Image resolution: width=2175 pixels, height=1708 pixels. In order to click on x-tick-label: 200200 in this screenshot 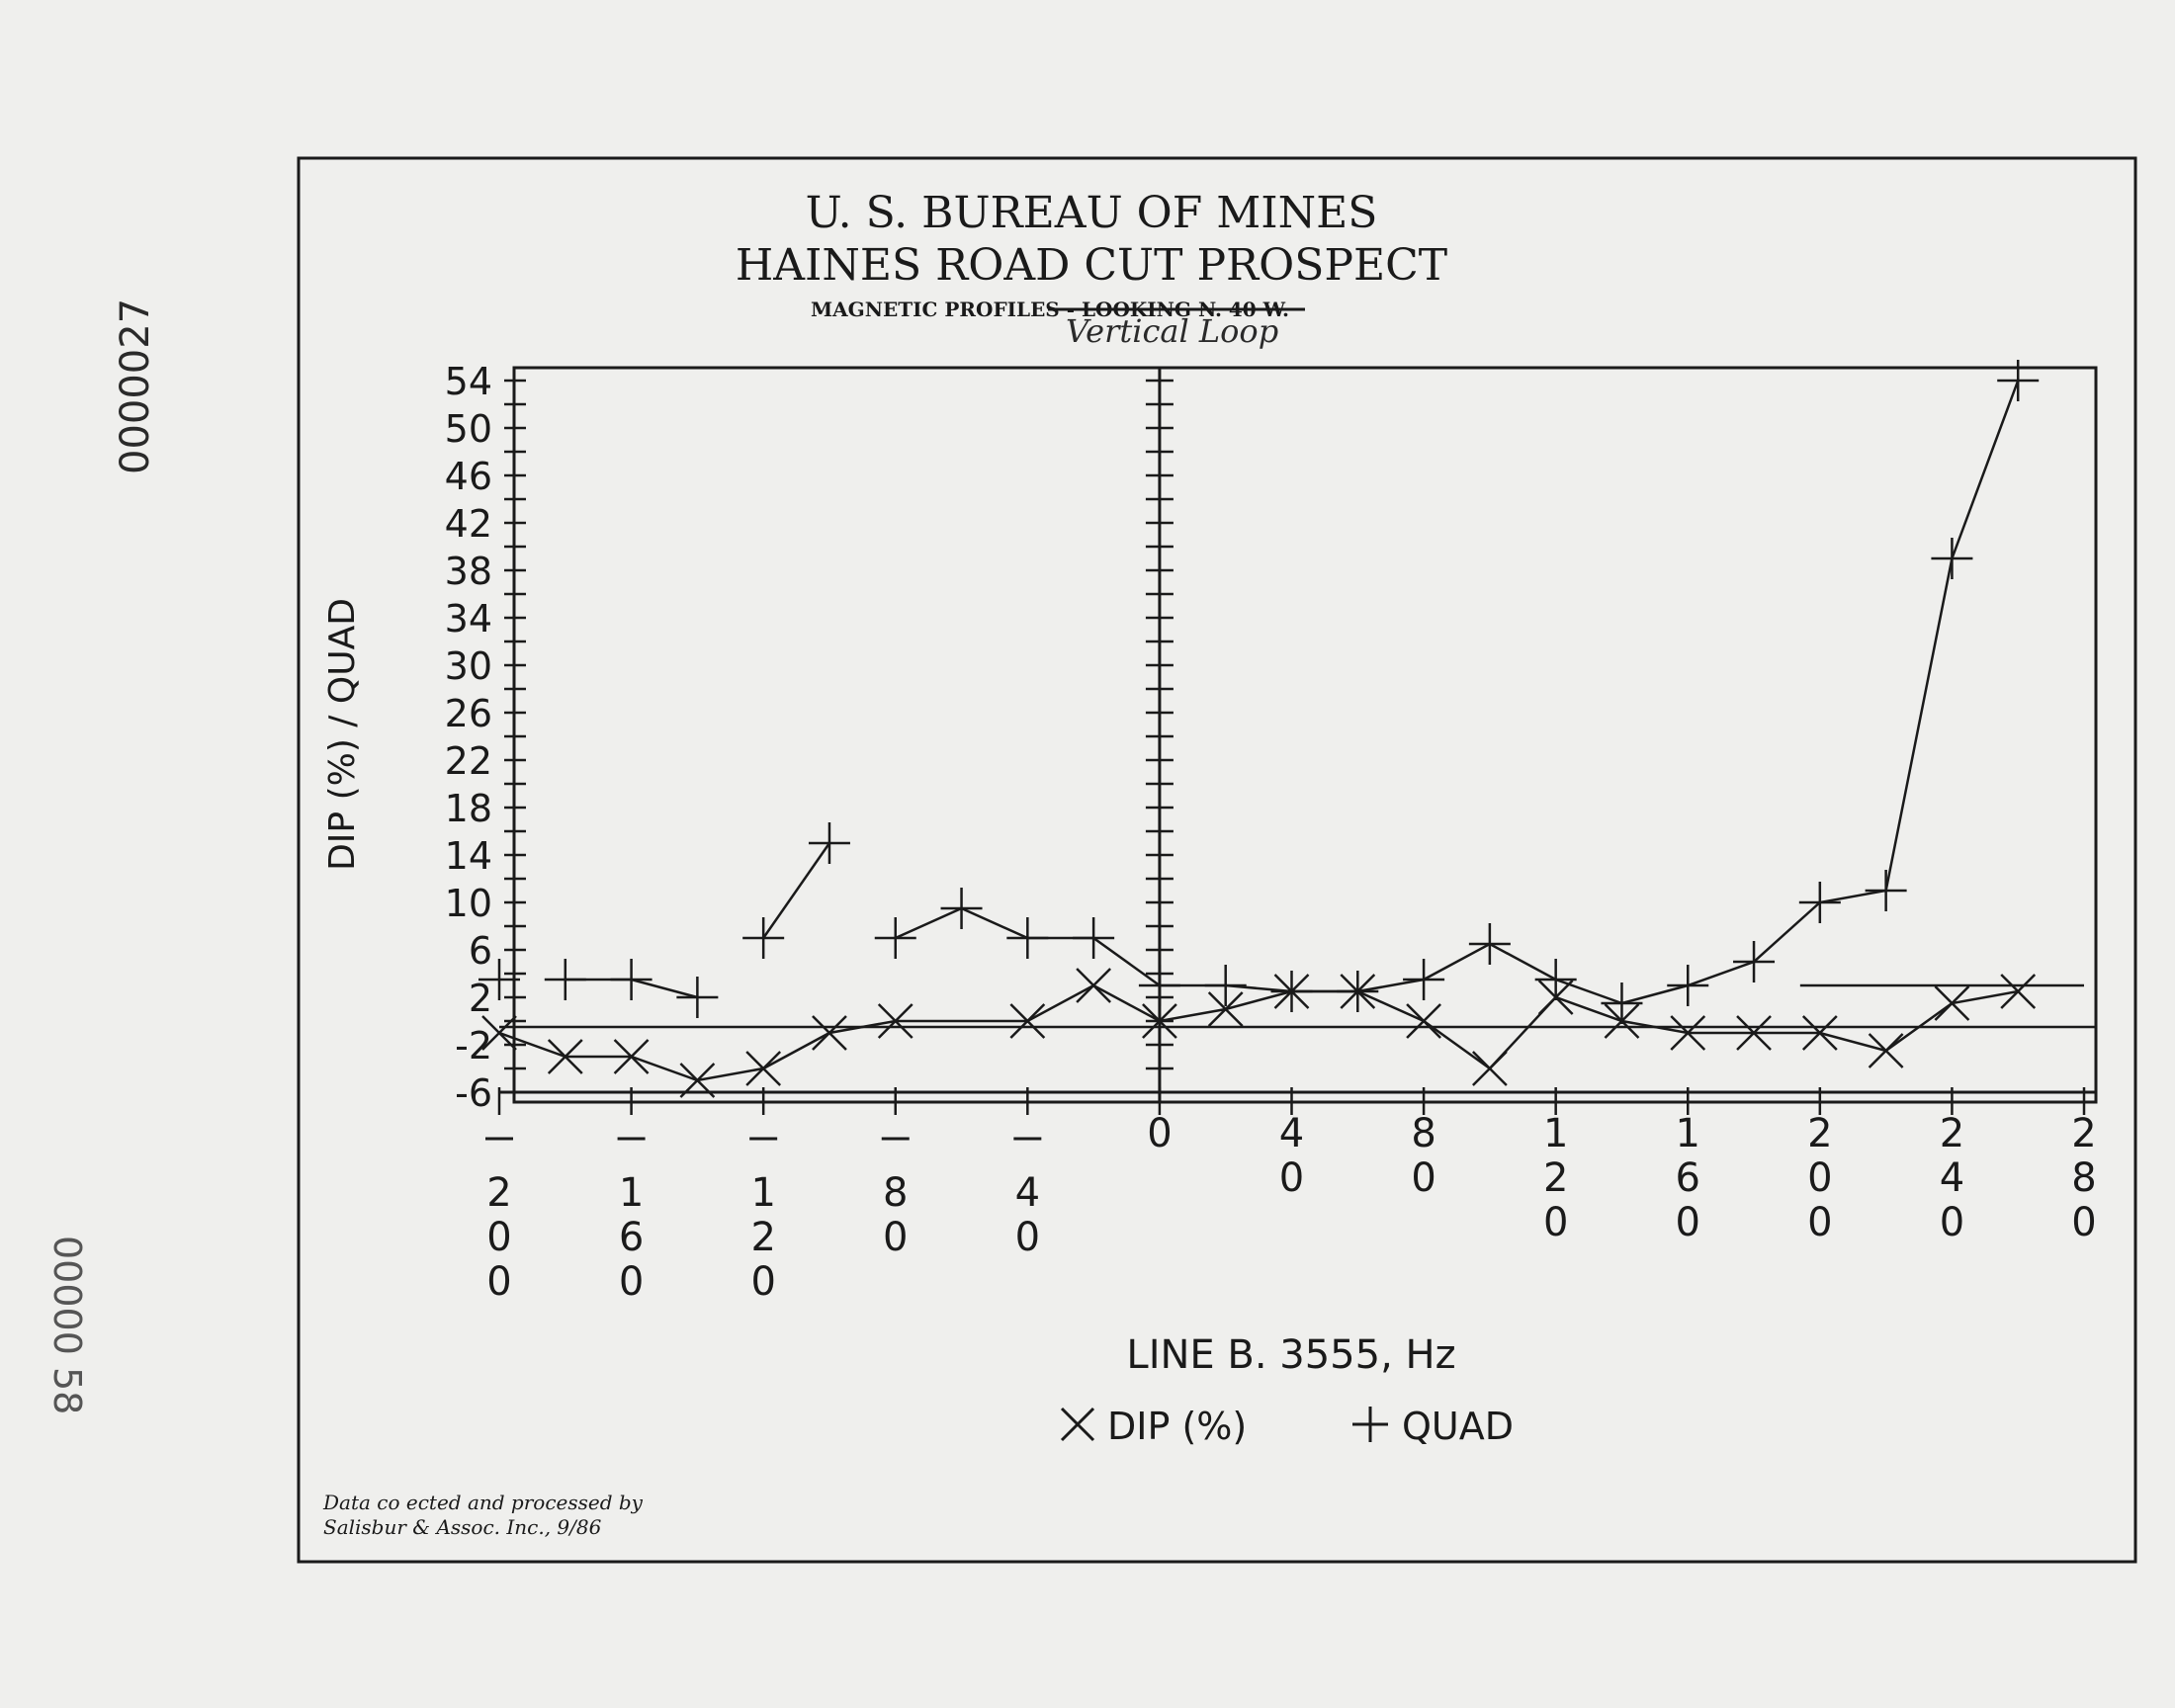, I will do `click(1819, 1178)`.